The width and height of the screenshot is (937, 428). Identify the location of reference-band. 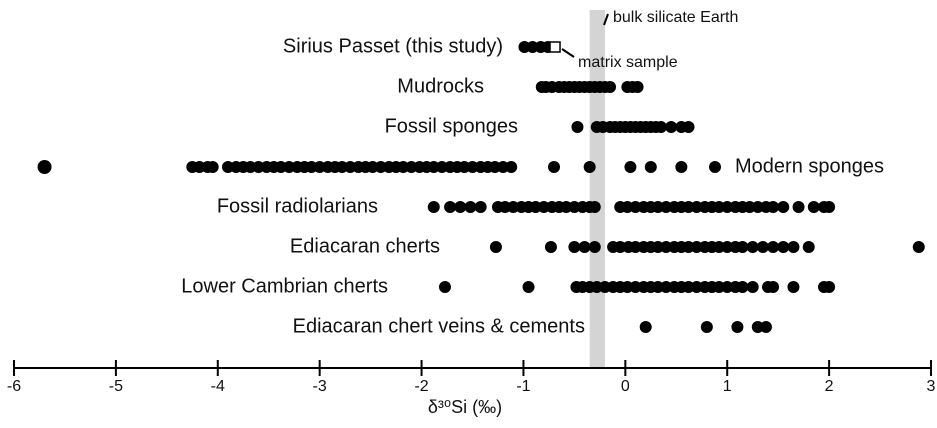
(597, 189).